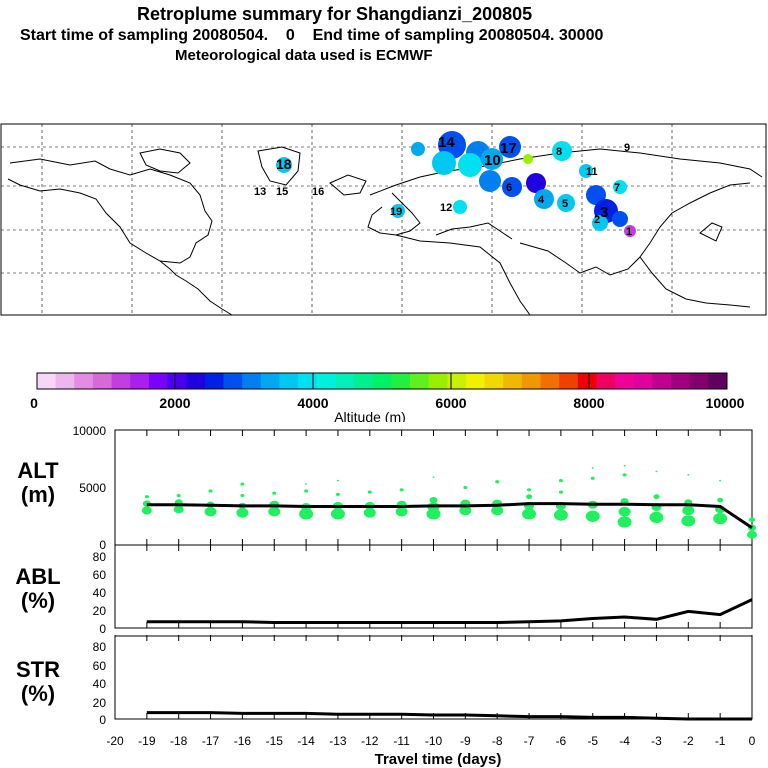 Image resolution: width=768 pixels, height=768 pixels. Describe the element at coordinates (382, 381) in the screenshot. I see `colorbar-frame` at that location.